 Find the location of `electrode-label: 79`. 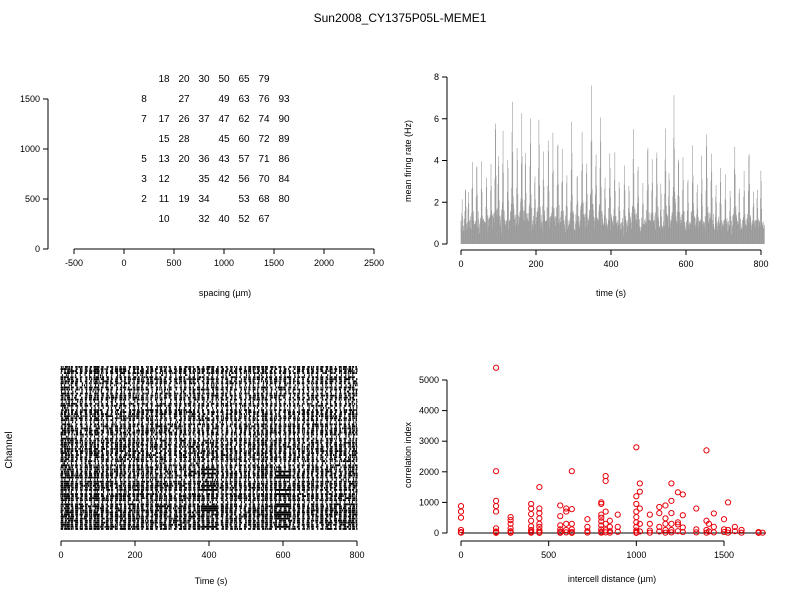

electrode-label: 79 is located at coordinates (264, 79).